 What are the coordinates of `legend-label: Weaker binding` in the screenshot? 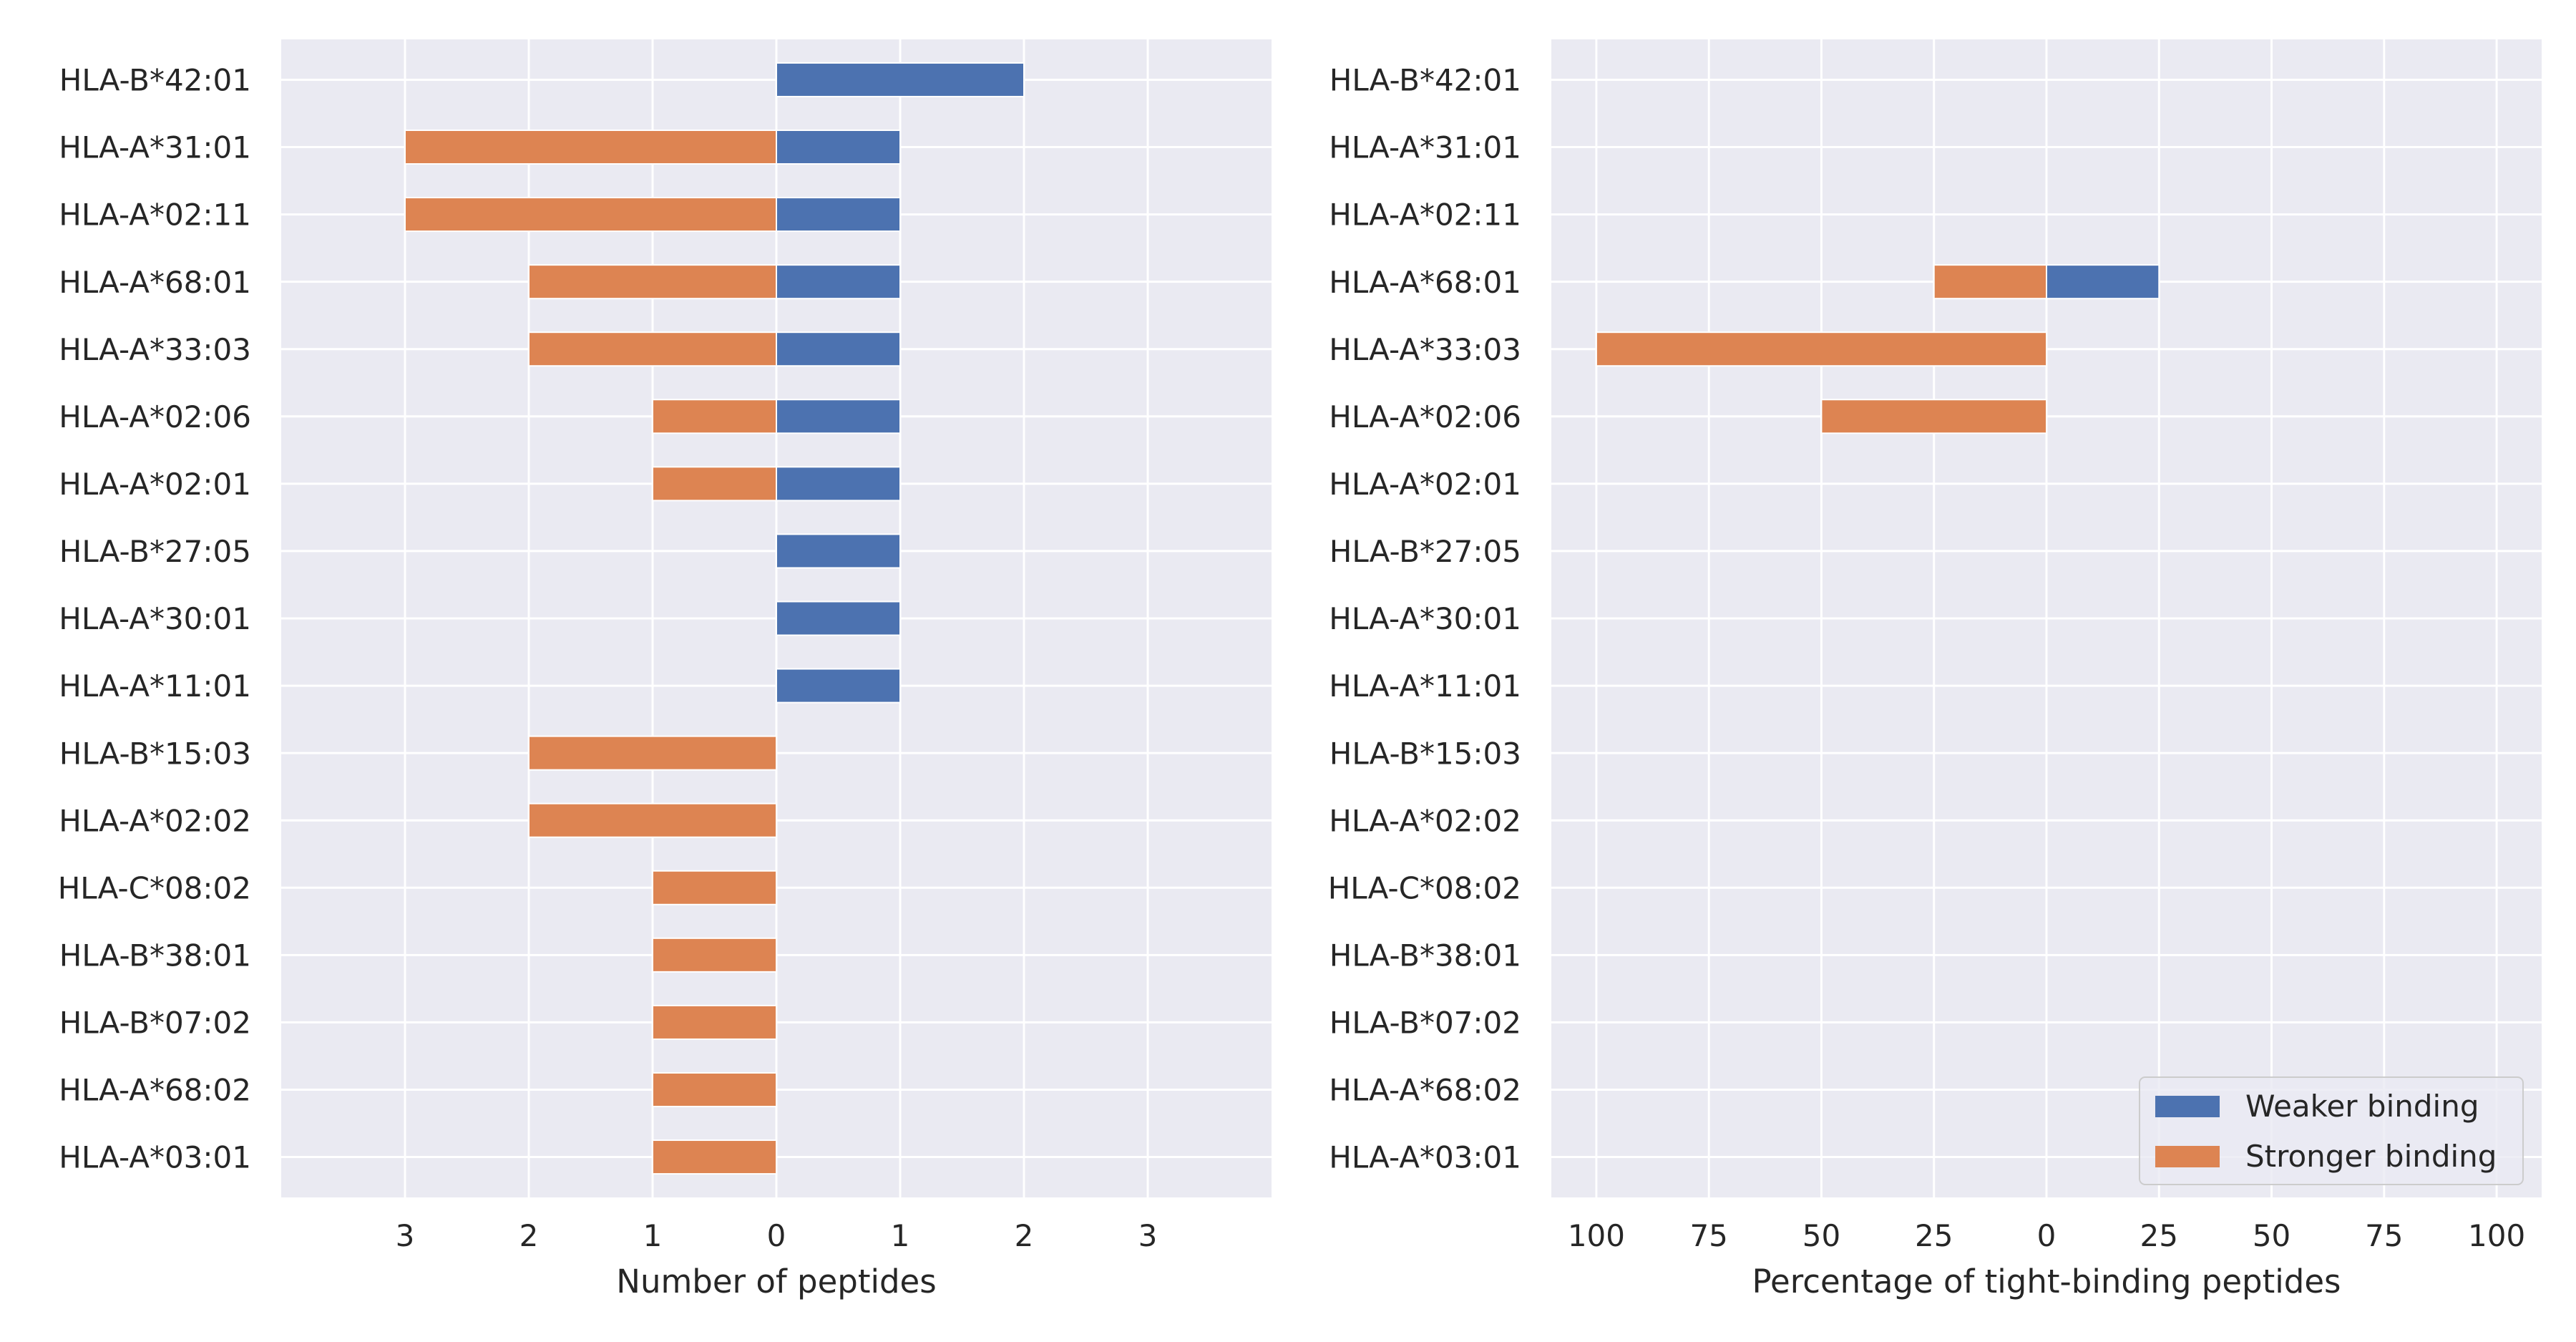 It's located at (2362, 1106).